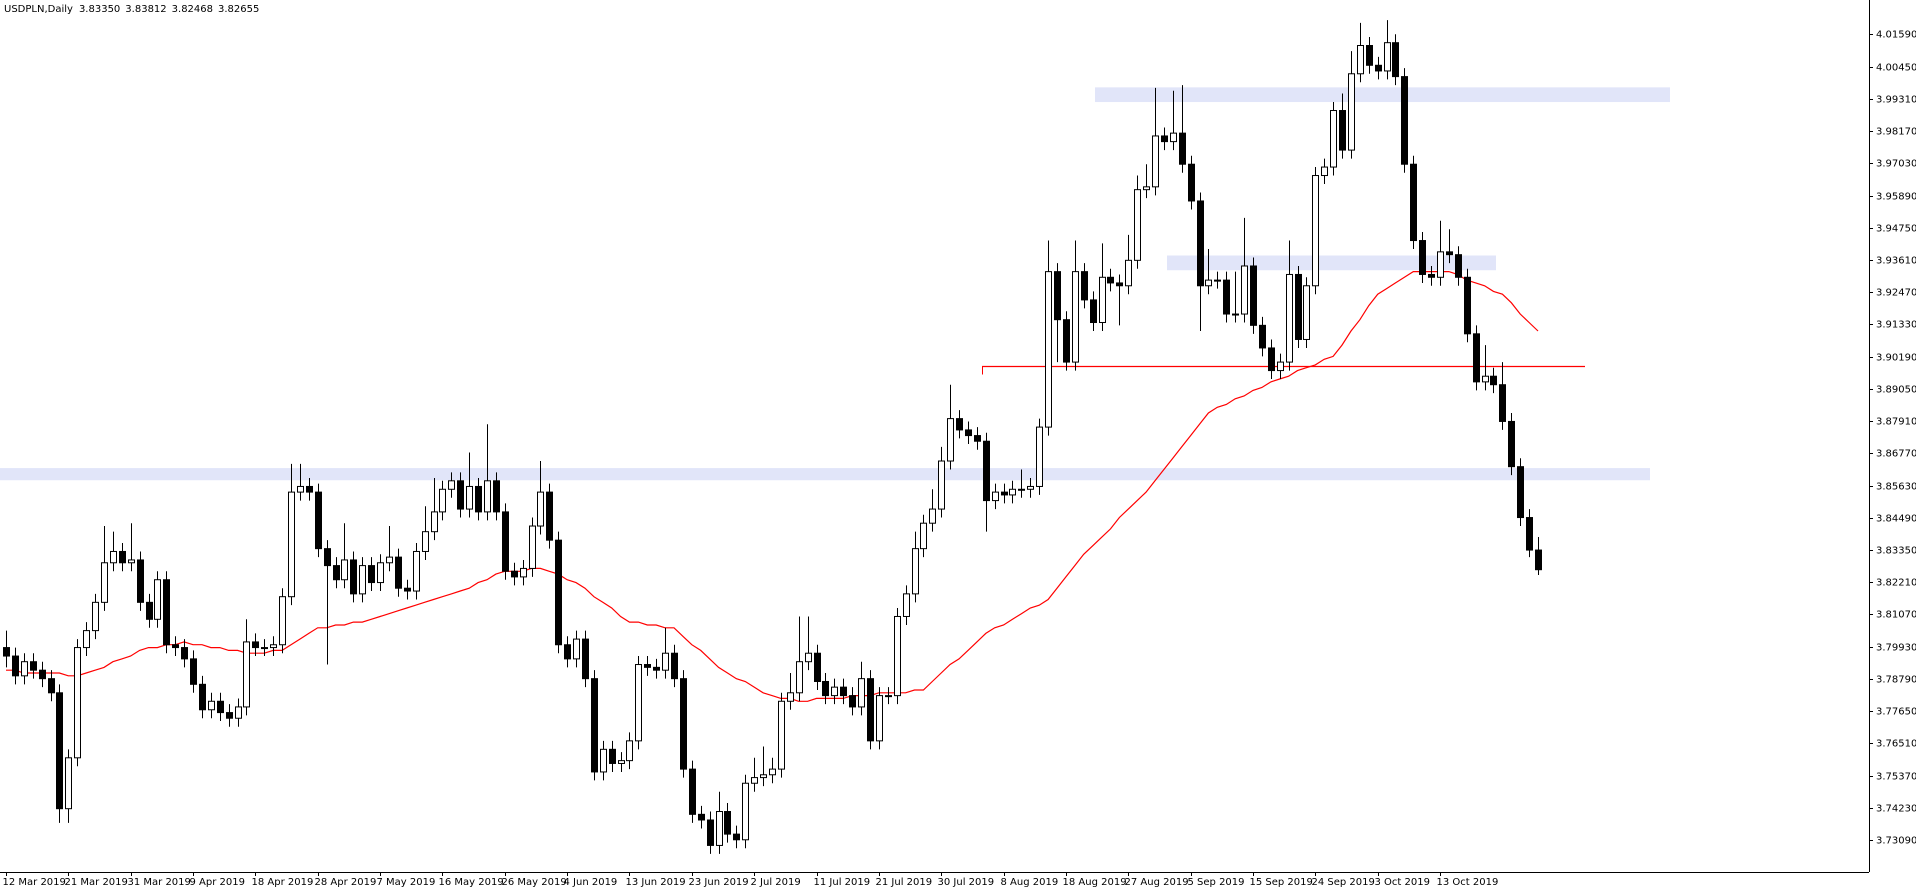  I want to click on x-tick-label: 11 Jul 2019, so click(842, 882).